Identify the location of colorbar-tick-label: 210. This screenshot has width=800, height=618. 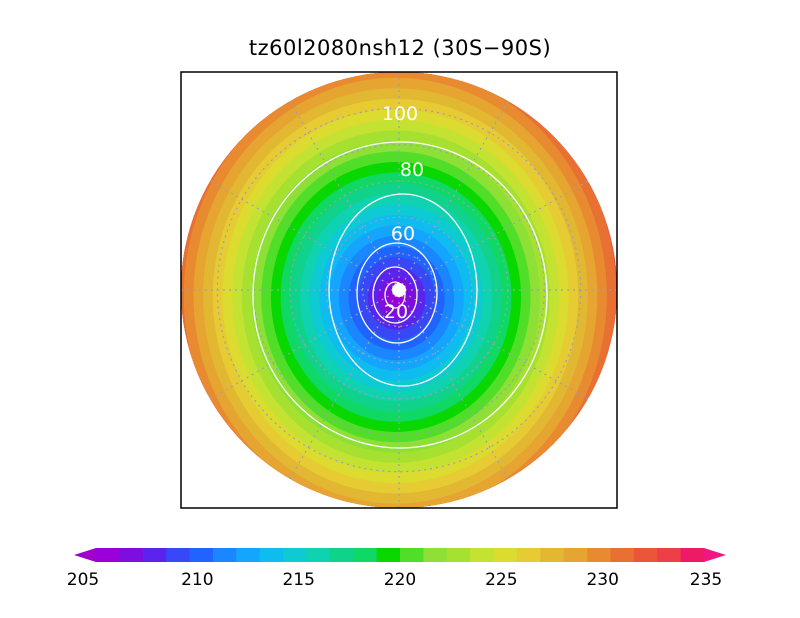
(197, 580).